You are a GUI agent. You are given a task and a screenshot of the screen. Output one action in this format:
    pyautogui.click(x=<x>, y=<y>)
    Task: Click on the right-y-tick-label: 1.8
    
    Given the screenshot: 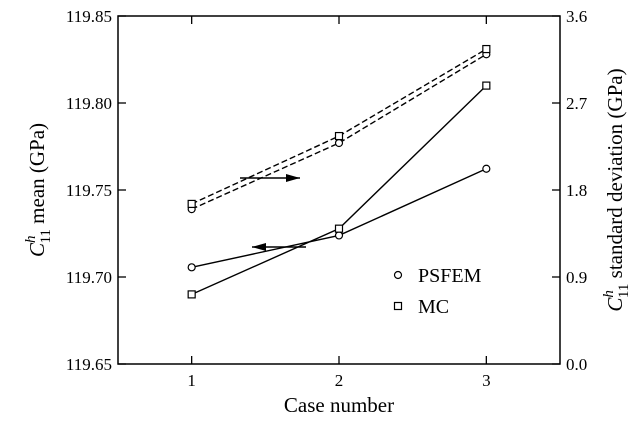 What is the action you would take?
    pyautogui.click(x=576, y=190)
    